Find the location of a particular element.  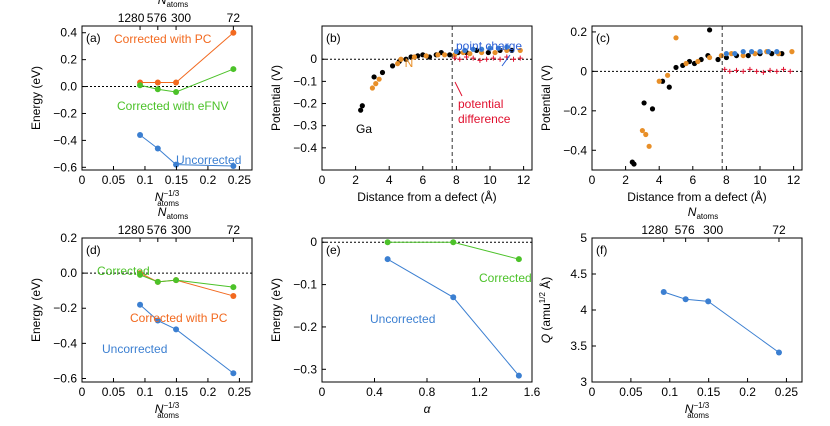

y-tick-label: 0.2 is located at coordinates (68, 238).